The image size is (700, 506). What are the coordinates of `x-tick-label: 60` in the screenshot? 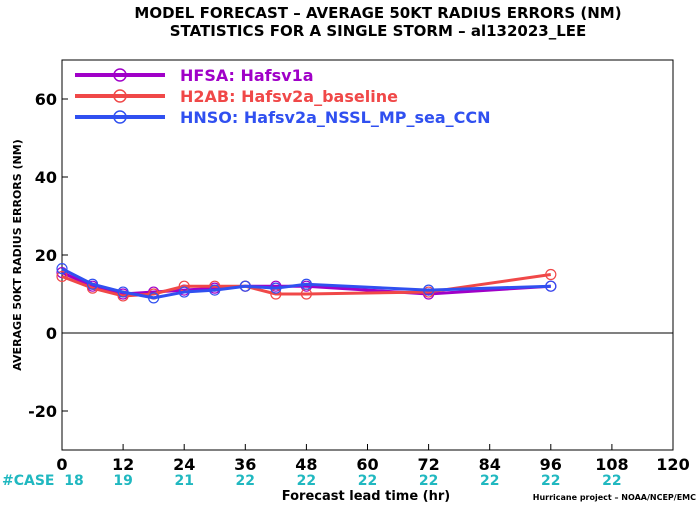 It's located at (367, 464).